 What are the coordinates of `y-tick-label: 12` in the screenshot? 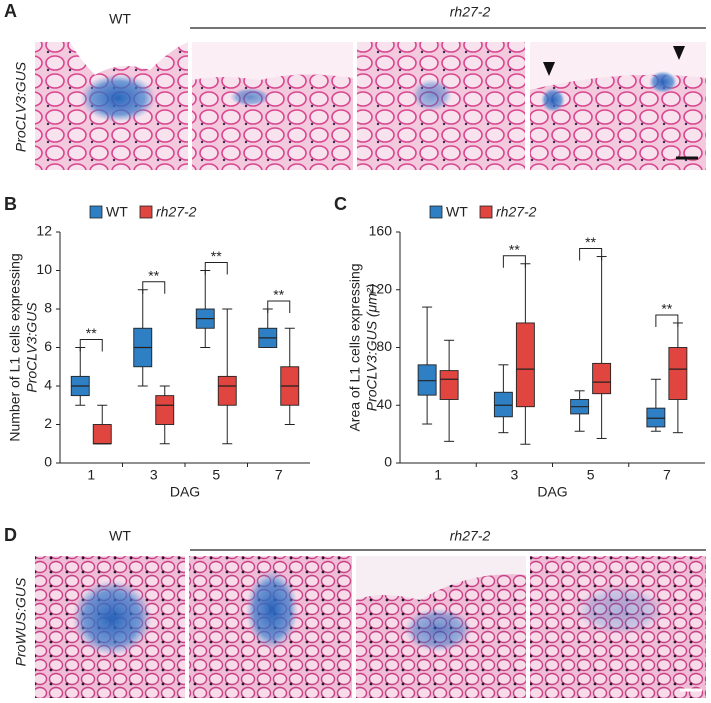 It's located at (44, 231).